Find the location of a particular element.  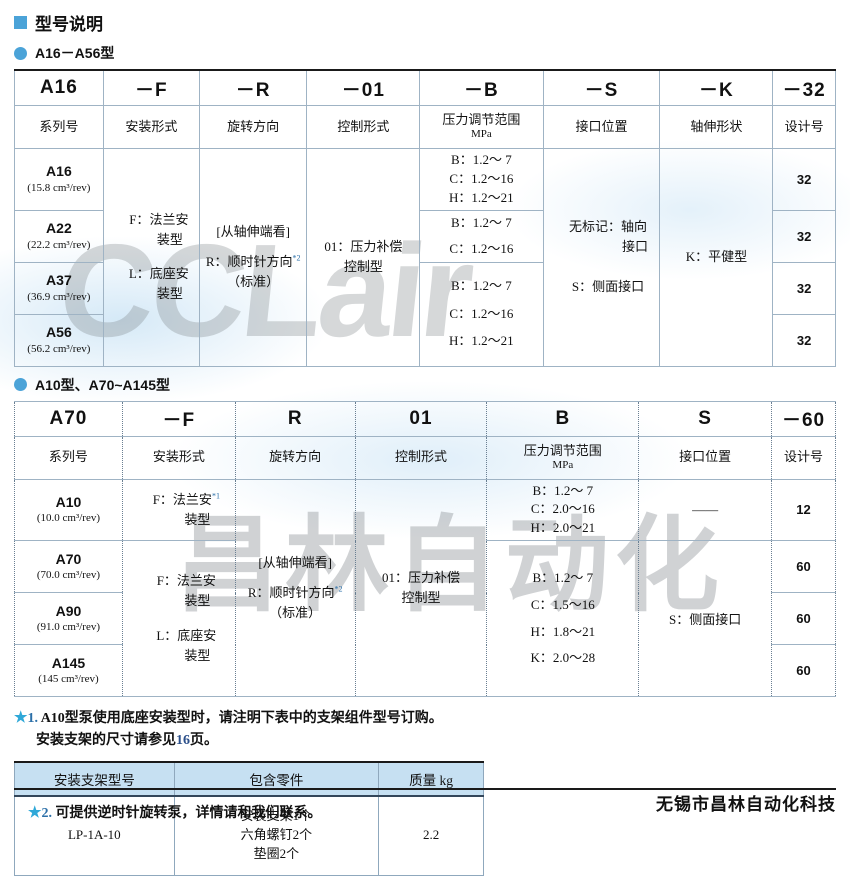

t2-press-1-0: B：1.2～ 7 is located at coordinates (563, 577).